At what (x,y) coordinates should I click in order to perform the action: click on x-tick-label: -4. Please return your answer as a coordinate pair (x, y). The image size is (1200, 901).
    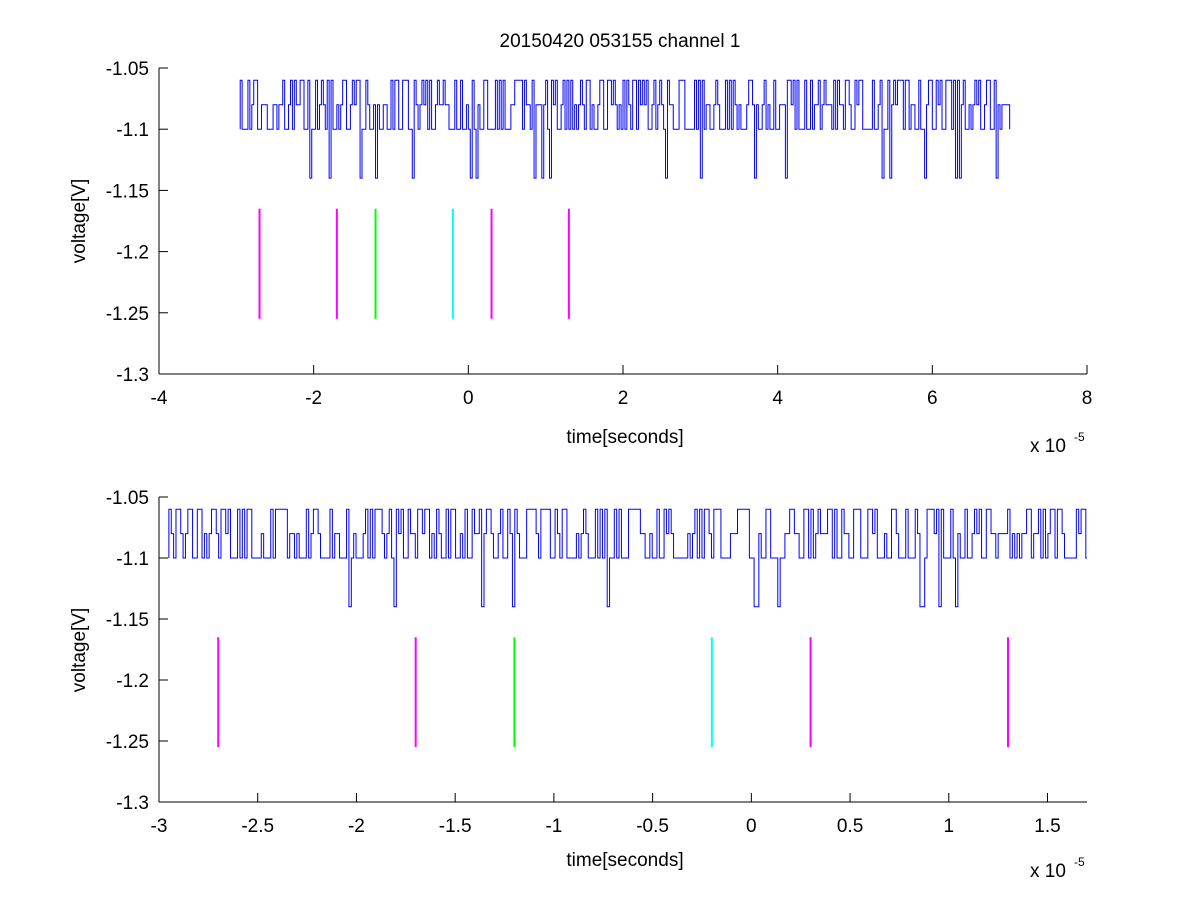
    Looking at the image, I should click on (159, 398).